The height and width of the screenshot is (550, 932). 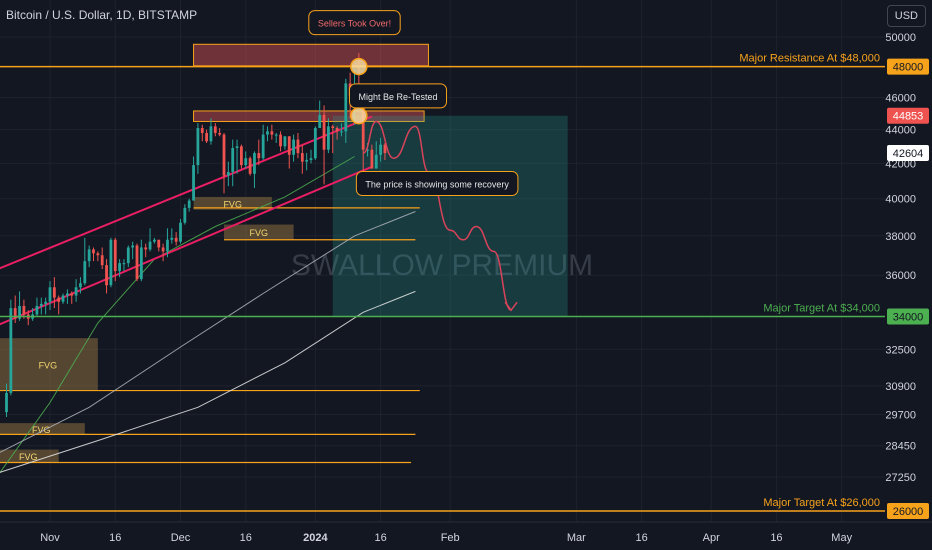 I want to click on y-axis-label: 27250, so click(x=900, y=478).